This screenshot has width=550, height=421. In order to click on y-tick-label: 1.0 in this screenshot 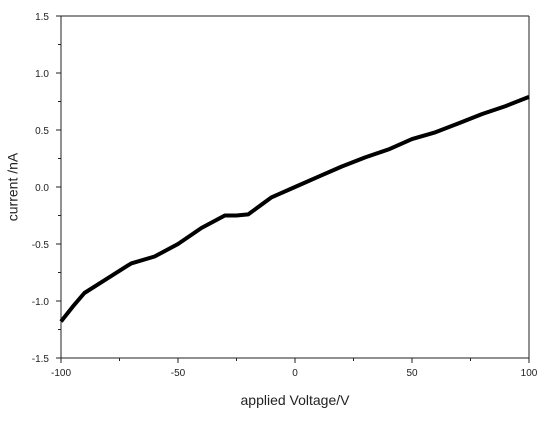, I will do `click(42, 74)`.